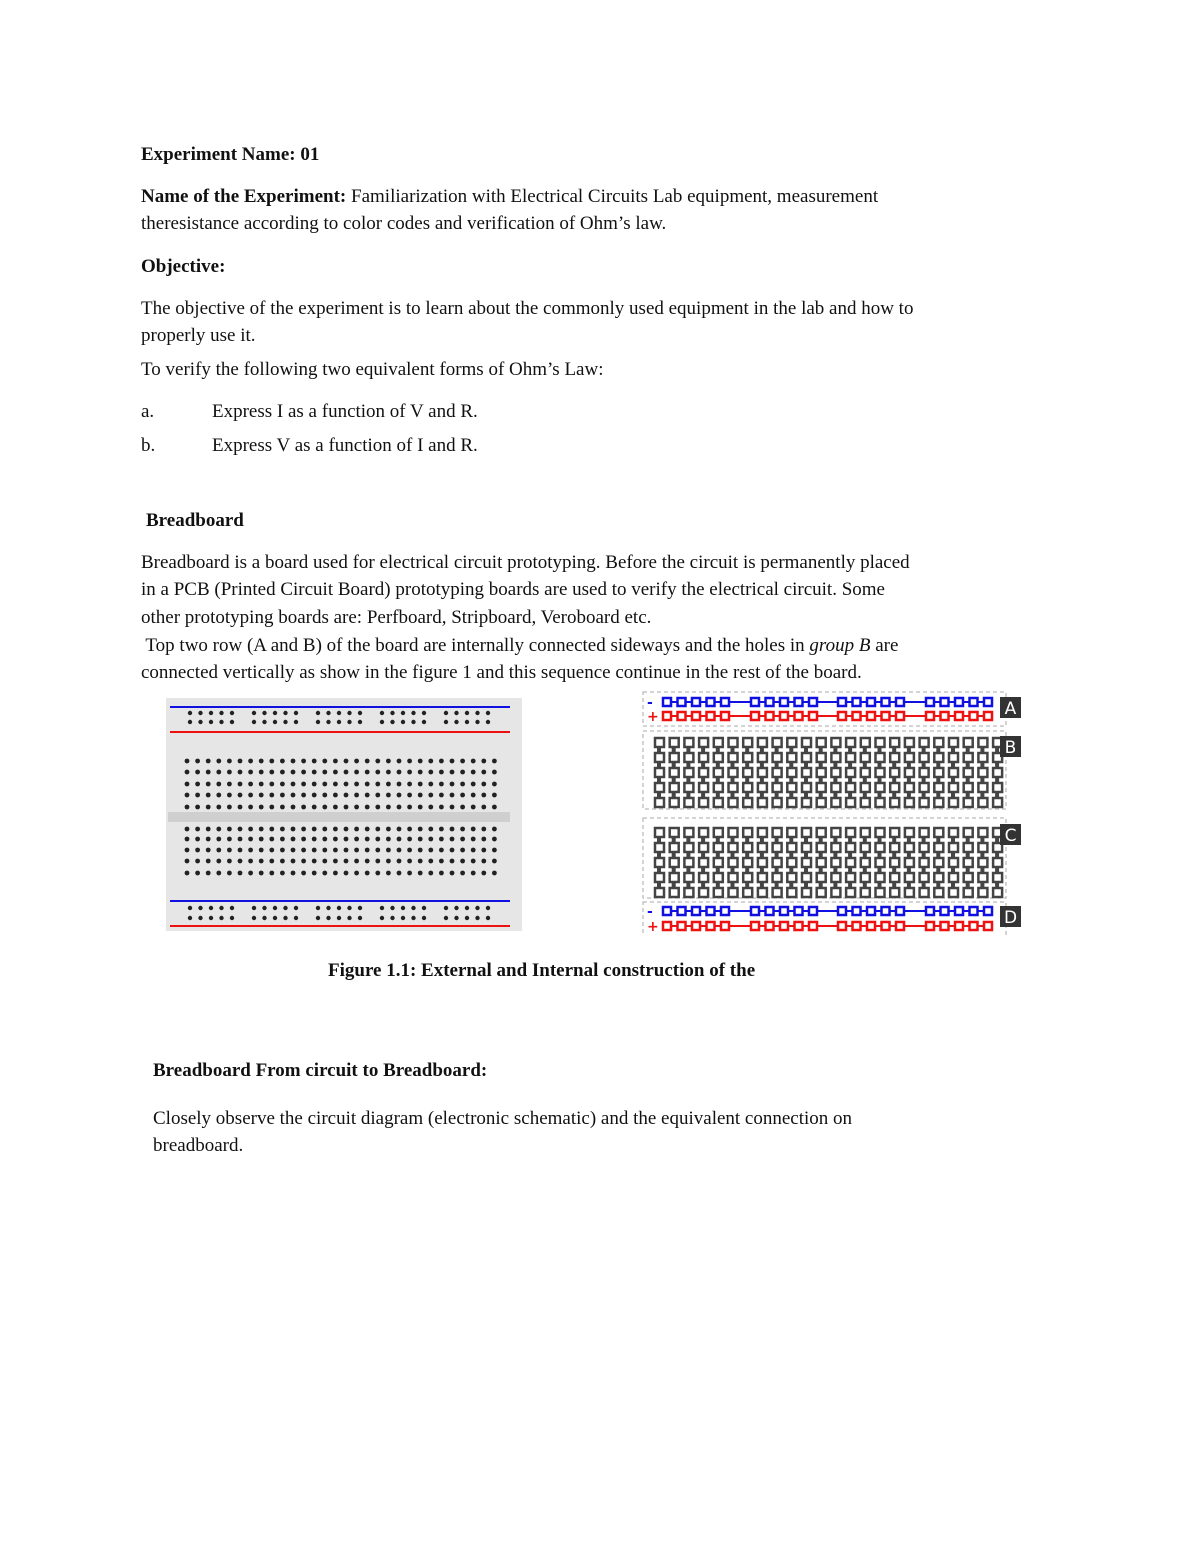 The width and height of the screenshot is (1200, 1553). Describe the element at coordinates (183, 266) in the screenshot. I see `objective-heading: Objective:` at that location.